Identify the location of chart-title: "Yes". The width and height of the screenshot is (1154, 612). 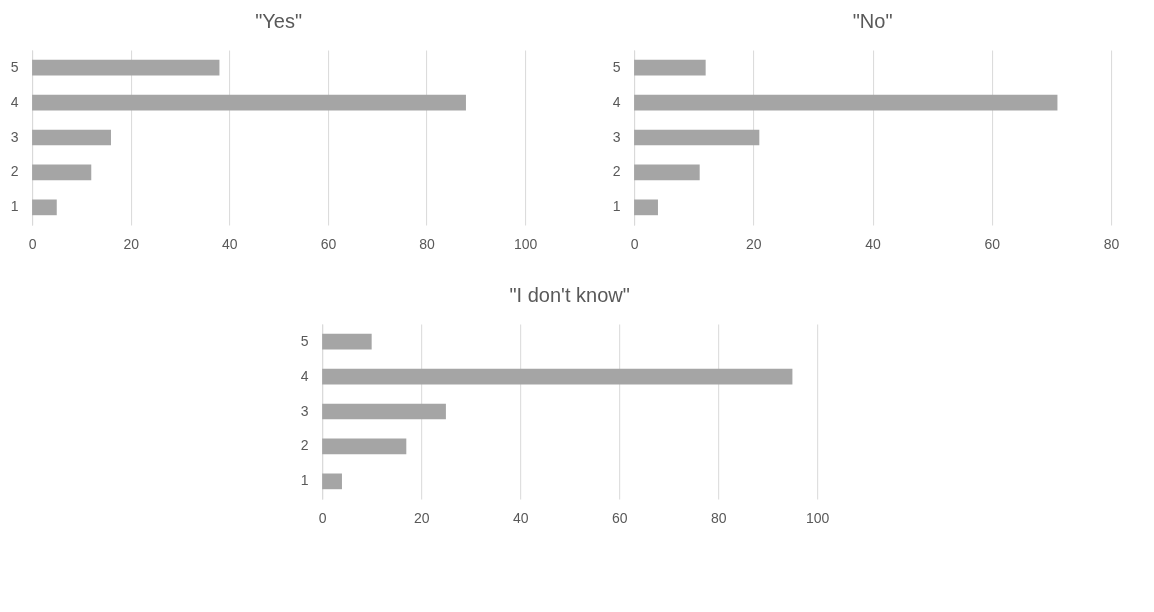
(279, 21).